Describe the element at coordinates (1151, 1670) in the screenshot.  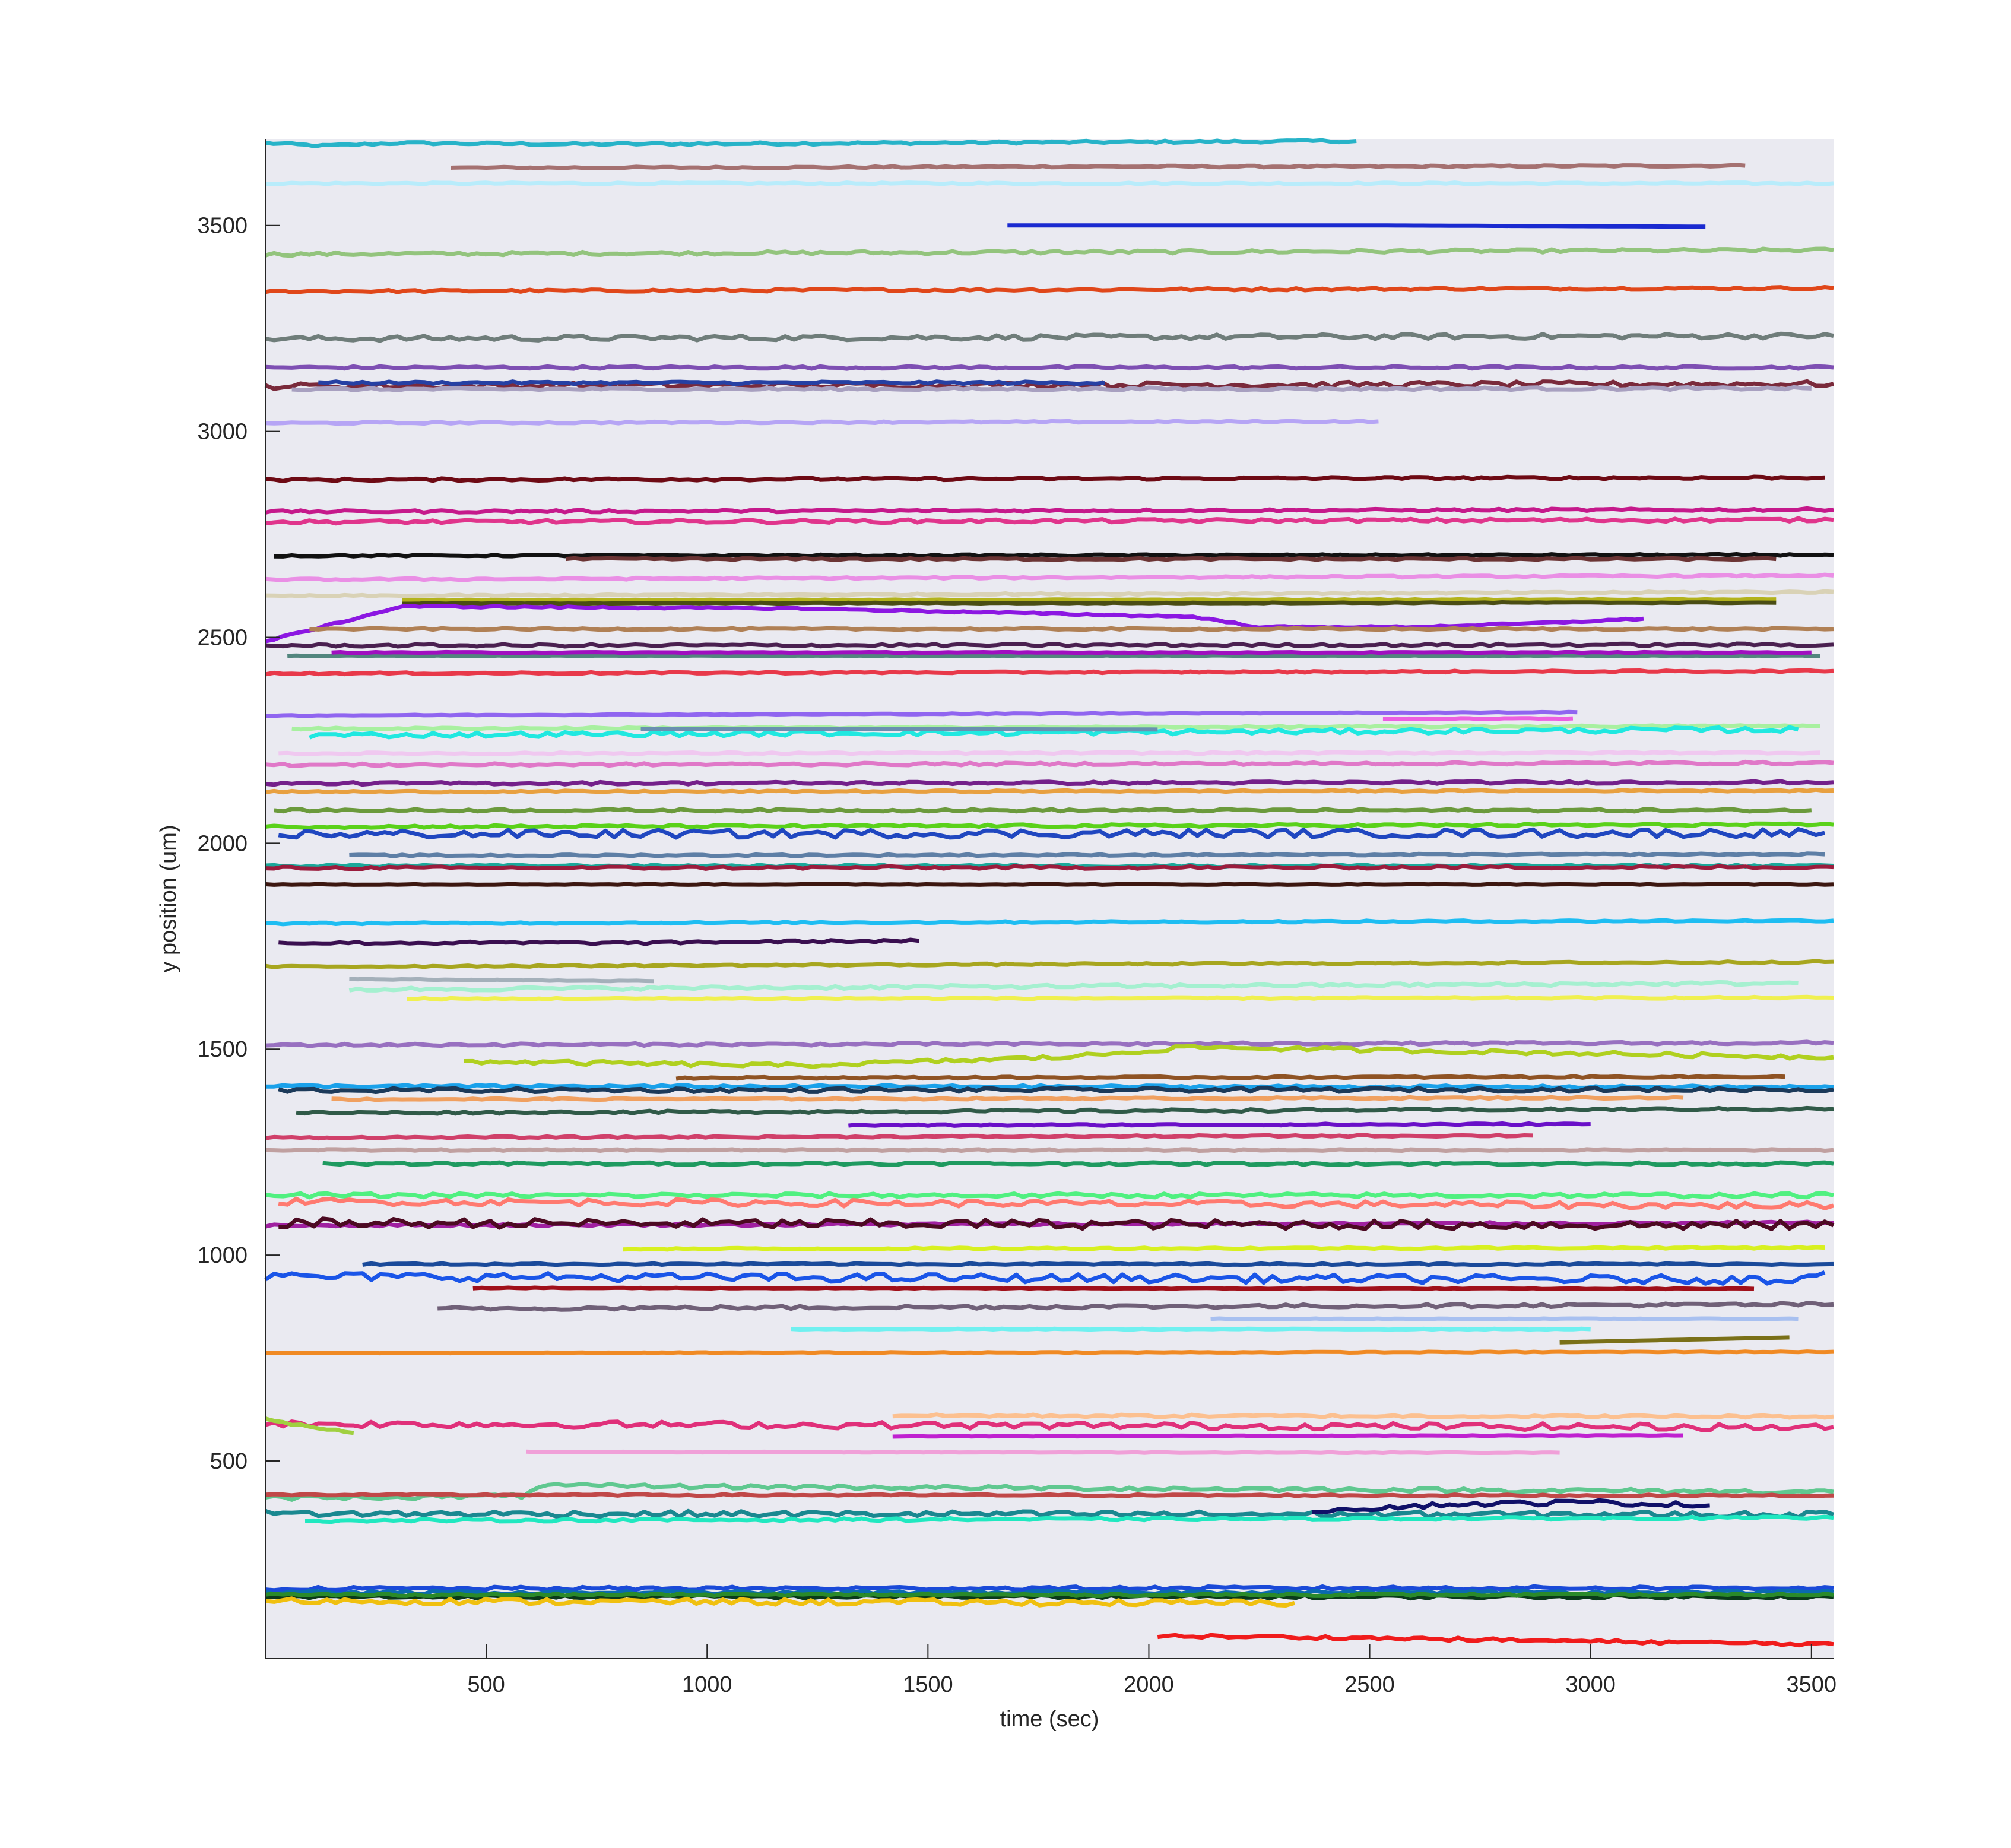
I see `x-ticks: 500 1000 1500 2000 2500 3000 3500` at that location.